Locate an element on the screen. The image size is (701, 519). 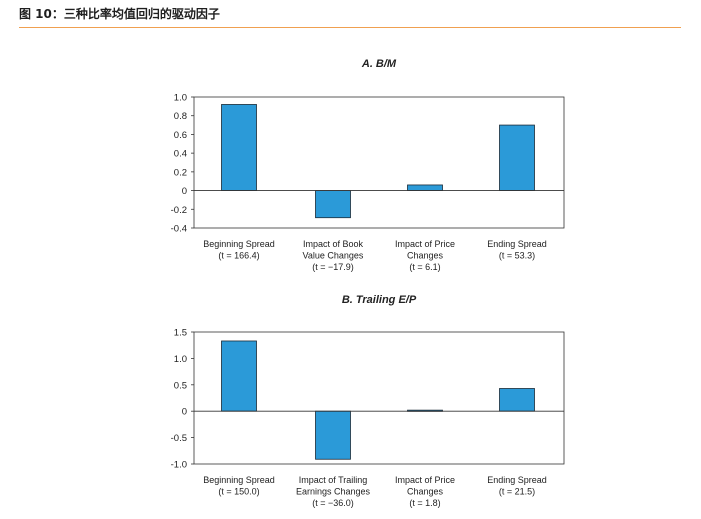
y-tick-label: -0.5 is located at coordinates (179, 438).